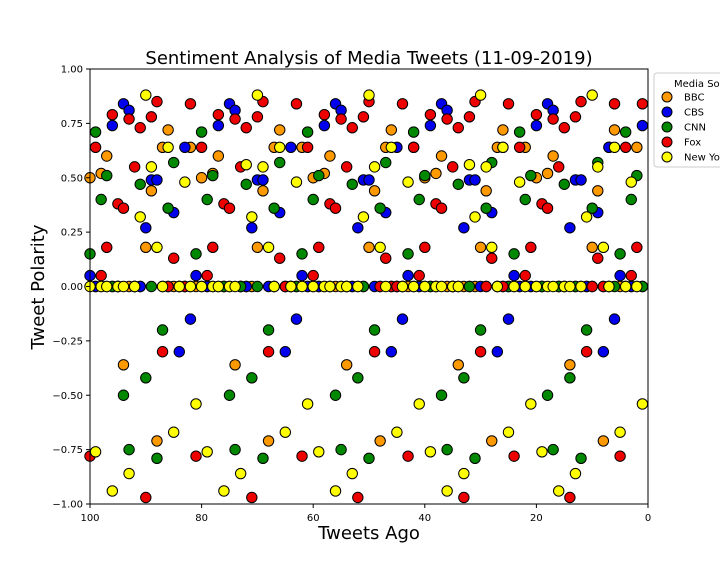  Describe the element at coordinates (667, 157) in the screenshot. I see `legend-marker-new-york-times` at that location.